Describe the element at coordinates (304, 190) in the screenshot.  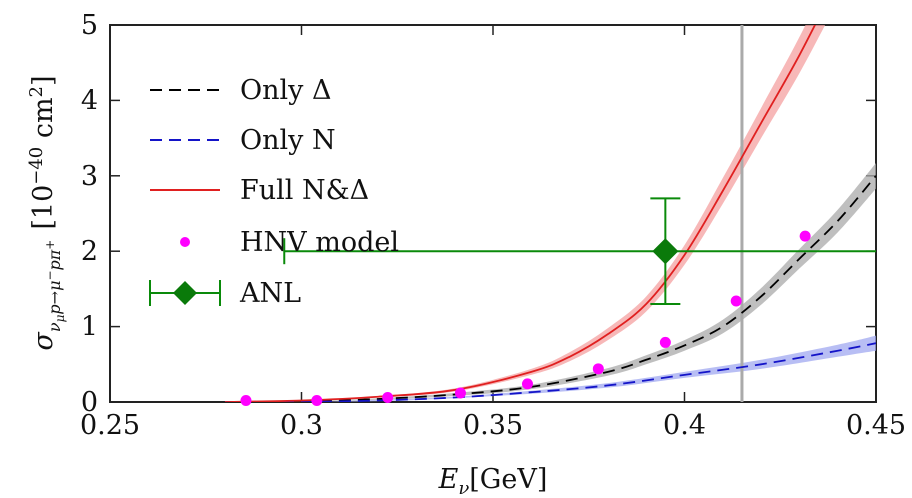
I see `legend-full-label: Full N&Δ` at that location.